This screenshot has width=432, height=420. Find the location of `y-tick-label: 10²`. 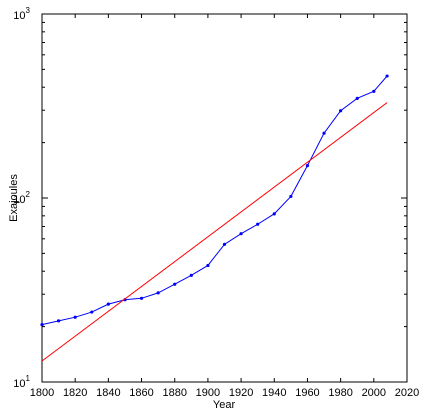

y-tick-label: 10² is located at coordinates (21, 198).